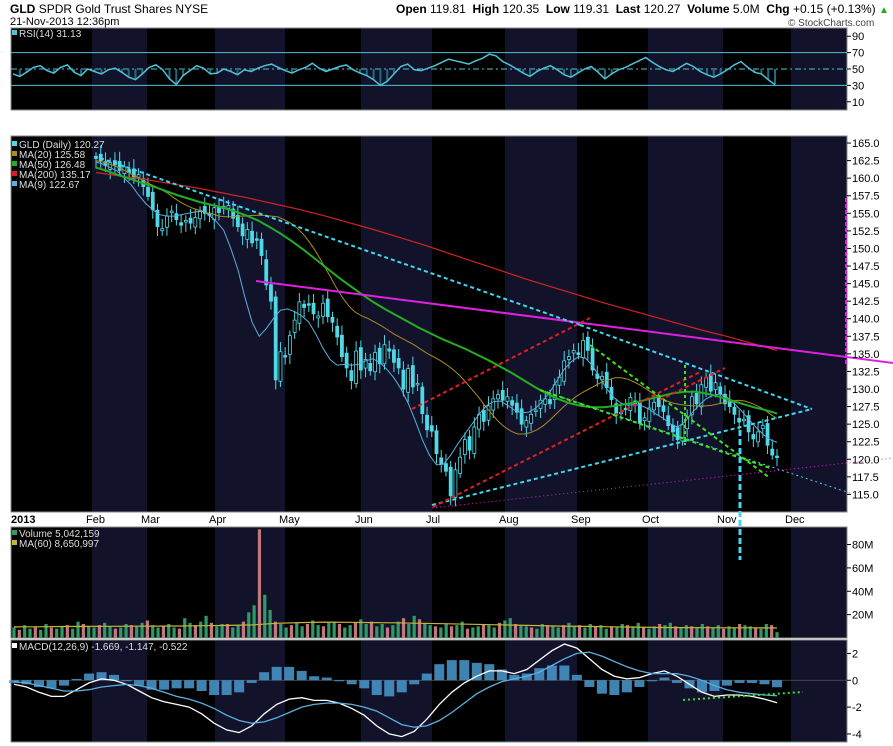  Describe the element at coordinates (866, 425) in the screenshot. I see `price-axis-tick-label: 125.0` at that location.